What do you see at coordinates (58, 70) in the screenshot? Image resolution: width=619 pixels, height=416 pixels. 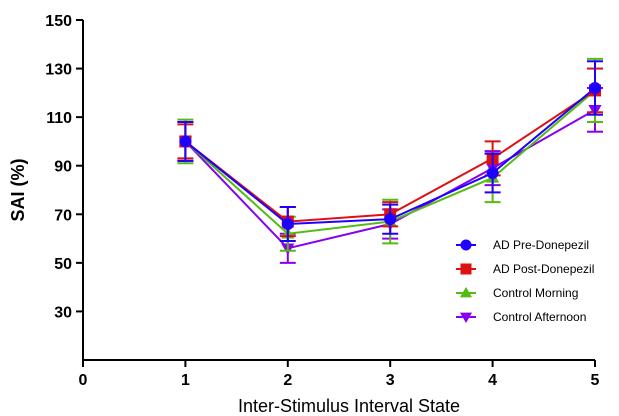 I see `y-tick-label: 130` at bounding box center [58, 70].